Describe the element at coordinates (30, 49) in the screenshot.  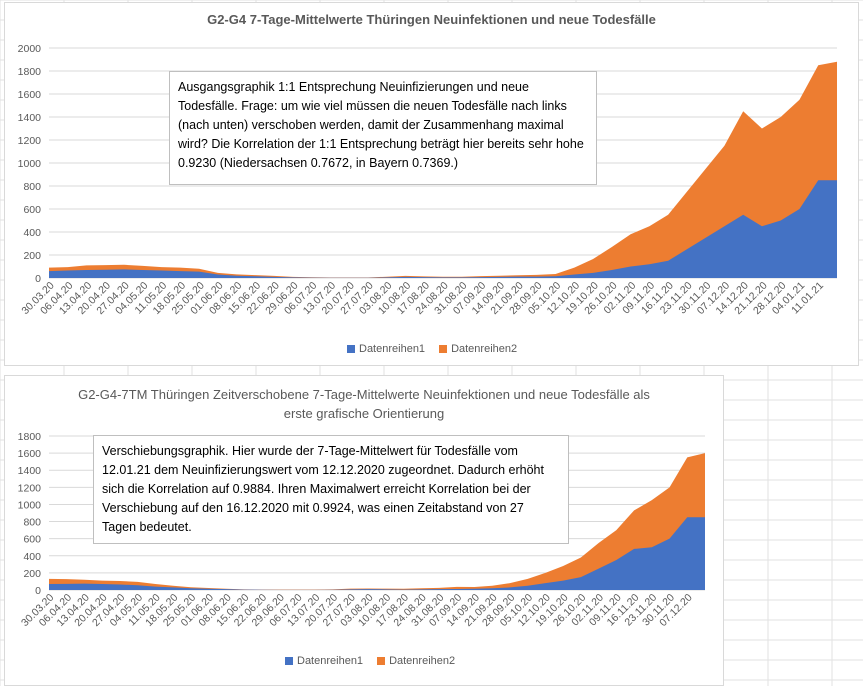
I see `y-tick-label: 2000` at that location.